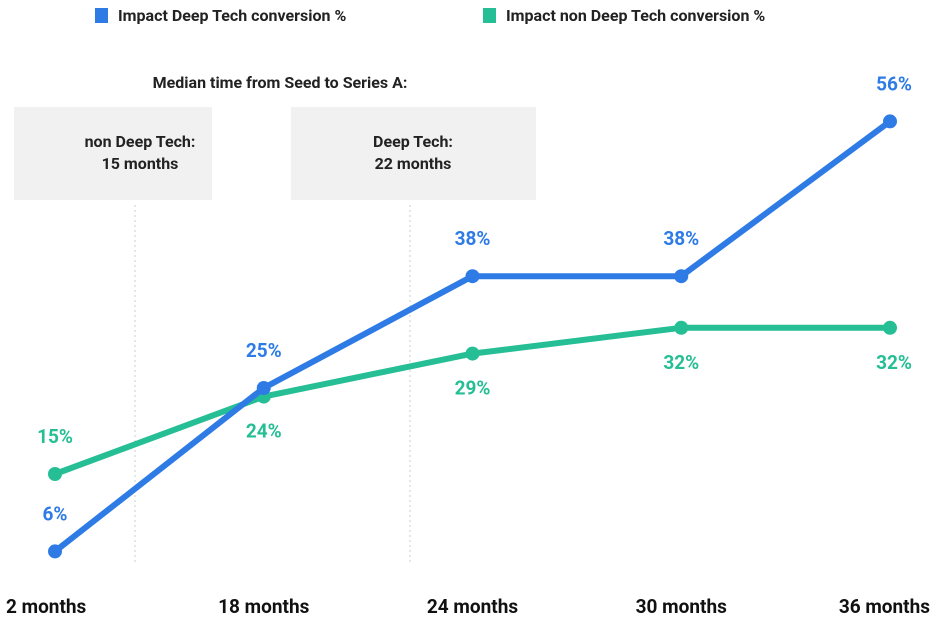 Image resolution: width=934 pixels, height=619 pixels. I want to click on annotation-heading: Median time from Seed to Series A:, so click(280, 82).